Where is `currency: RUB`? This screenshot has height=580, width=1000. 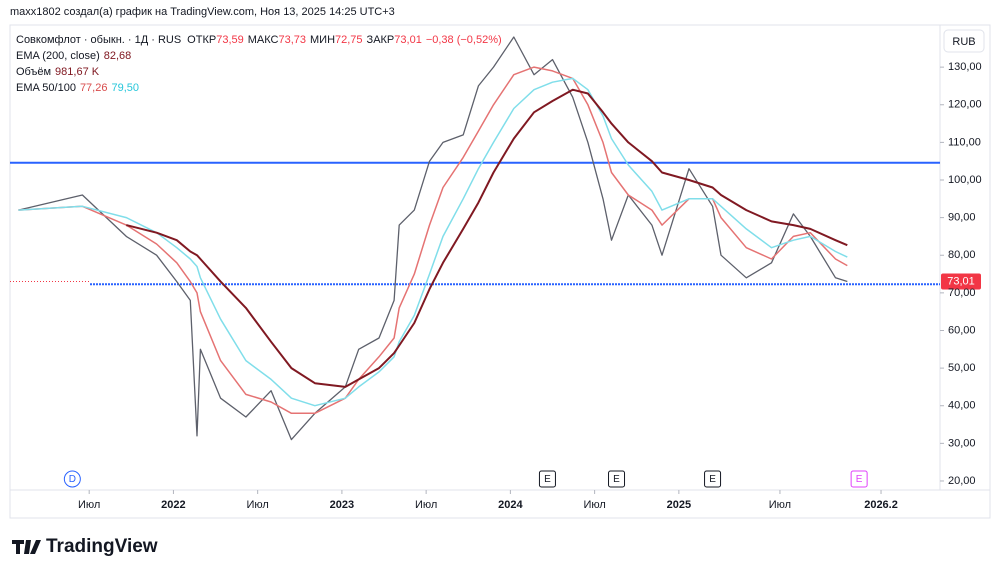
currency: RUB is located at coordinates (963, 42).